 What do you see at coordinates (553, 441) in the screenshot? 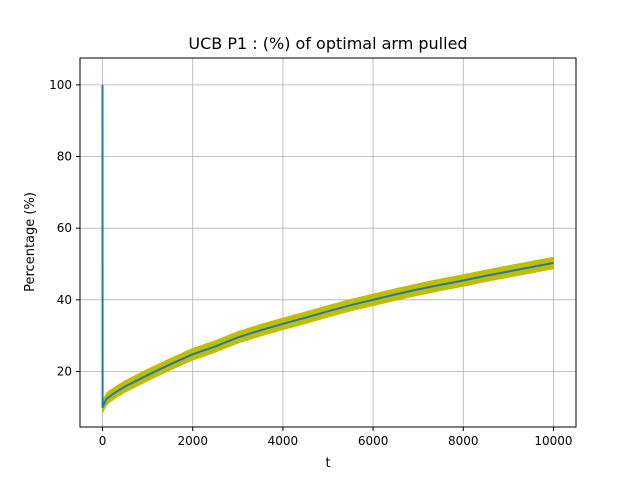
I see `x-tick-label: 10000` at bounding box center [553, 441].